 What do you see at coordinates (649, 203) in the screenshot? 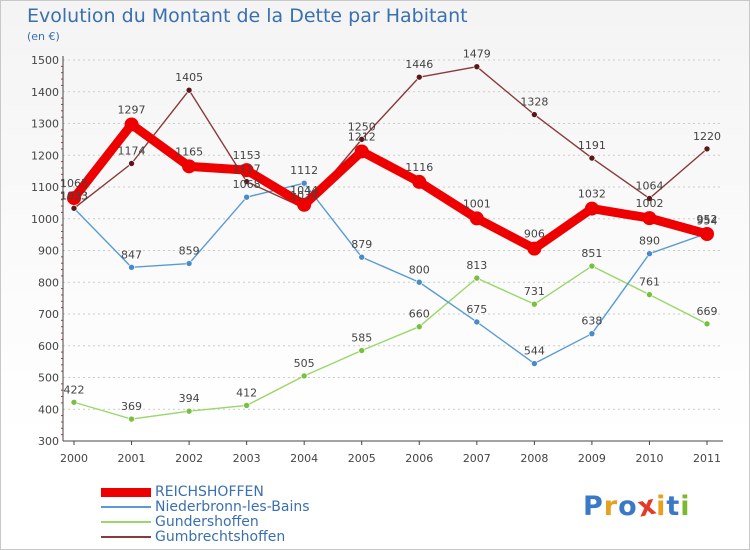
I see `data-label: 1002` at bounding box center [649, 203].